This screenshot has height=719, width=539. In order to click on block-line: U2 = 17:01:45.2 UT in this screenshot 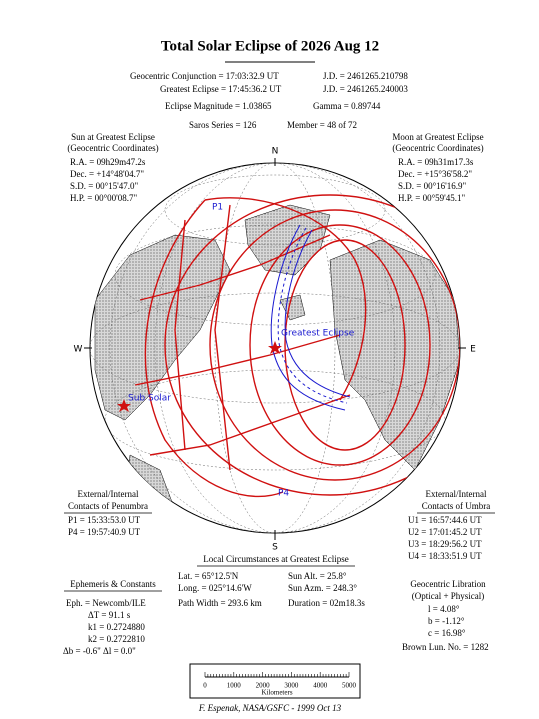, I will do `click(445, 532)`.